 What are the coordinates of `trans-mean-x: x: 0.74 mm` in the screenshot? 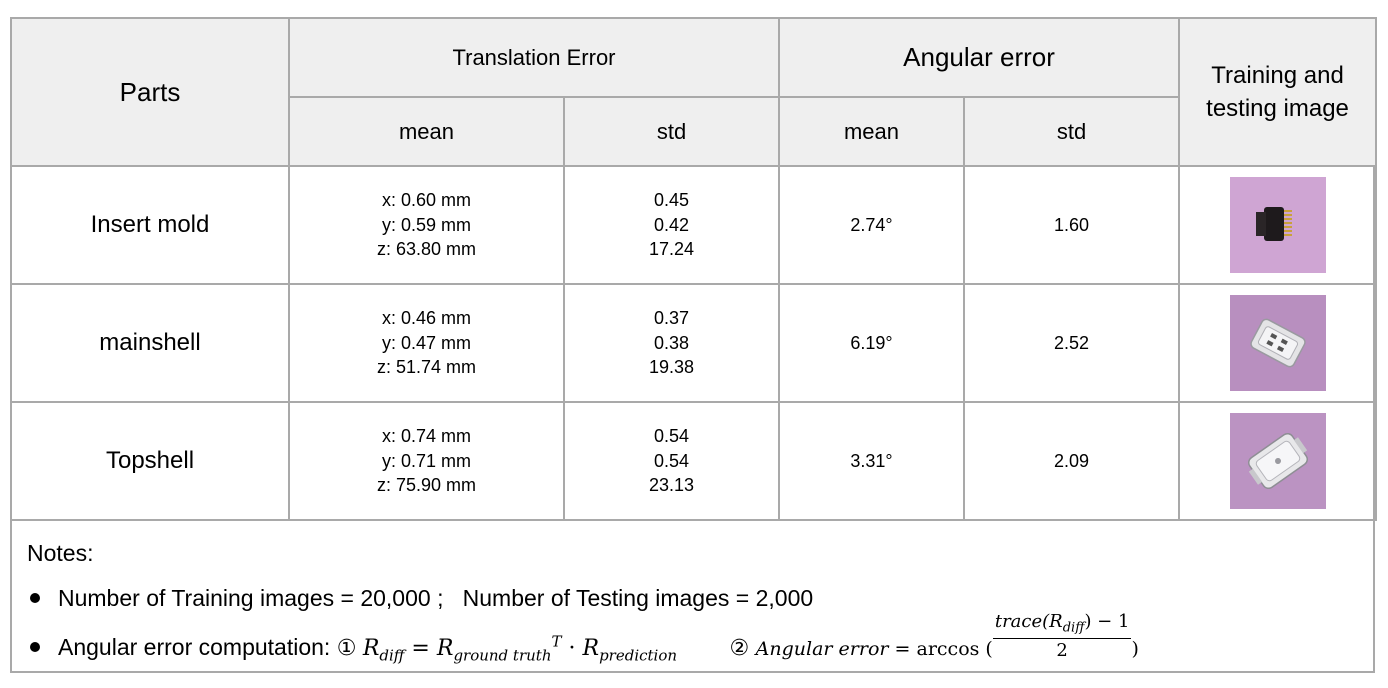 It's located at (426, 436).